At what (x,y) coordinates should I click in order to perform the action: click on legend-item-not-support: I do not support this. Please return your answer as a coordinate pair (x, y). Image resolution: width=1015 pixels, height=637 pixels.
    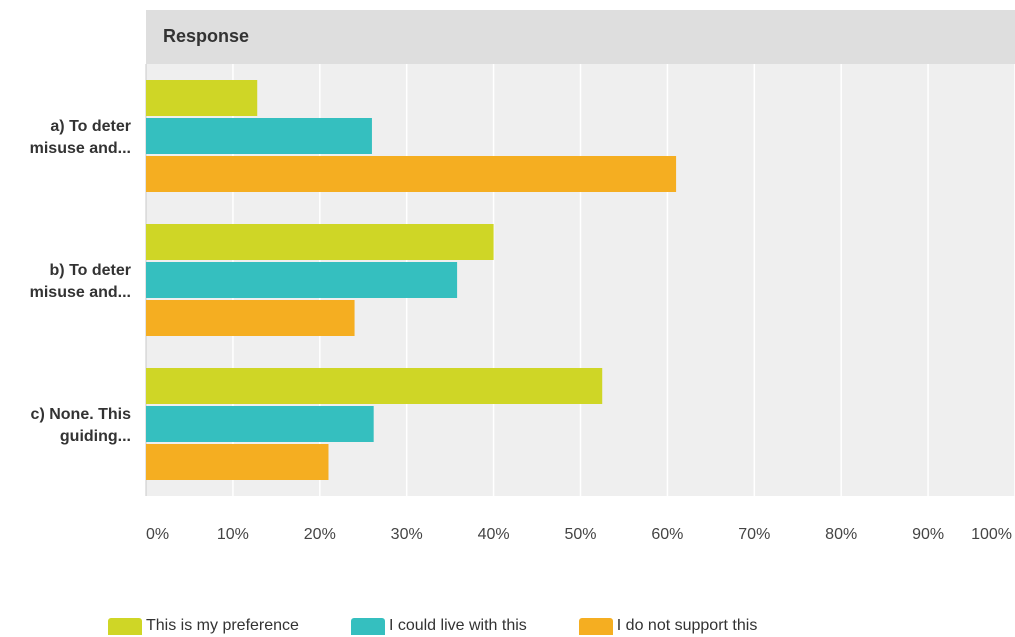
    Looking at the image, I should click on (668, 626).